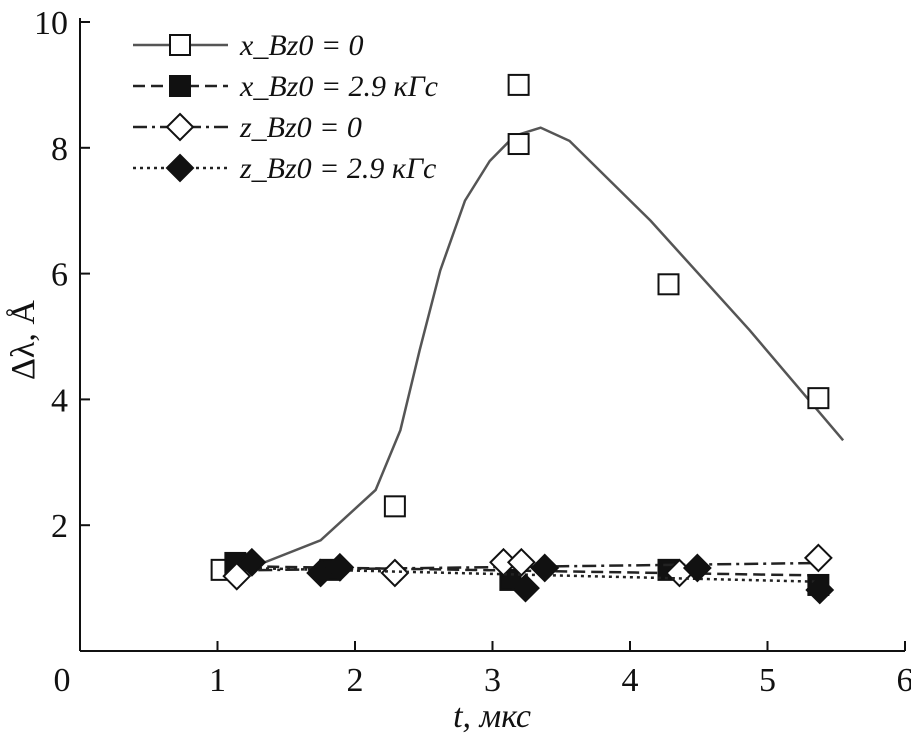 The height and width of the screenshot is (746, 911). I want to click on y-tick-label: 4, so click(59, 400).